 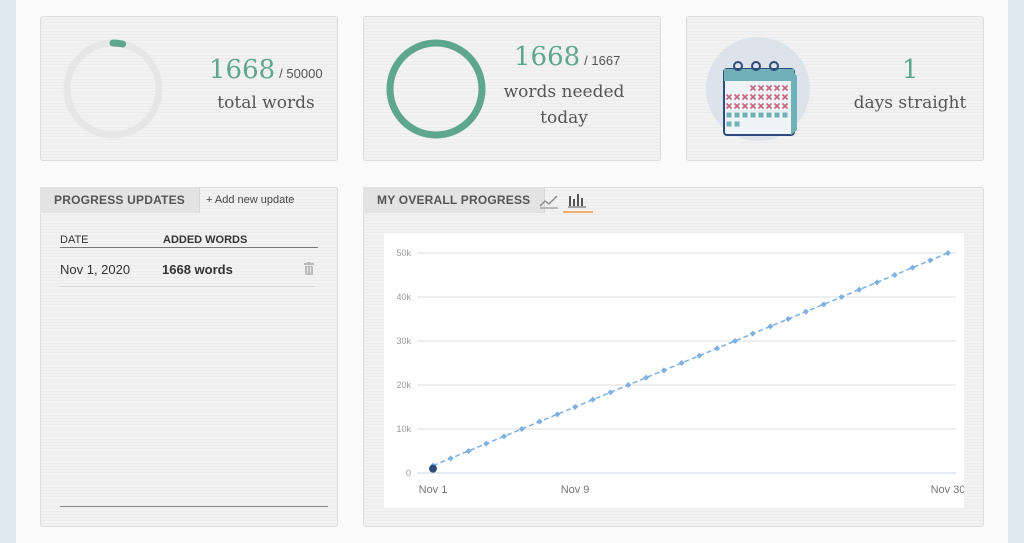 What do you see at coordinates (250, 200) in the screenshot?
I see `add-update-link: + Add new update` at bounding box center [250, 200].